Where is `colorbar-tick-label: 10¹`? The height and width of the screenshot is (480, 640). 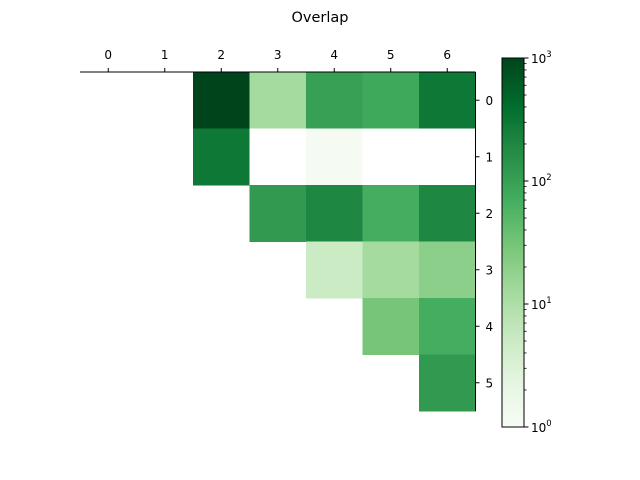
colorbar-tick-label: 10¹ is located at coordinates (541, 304).